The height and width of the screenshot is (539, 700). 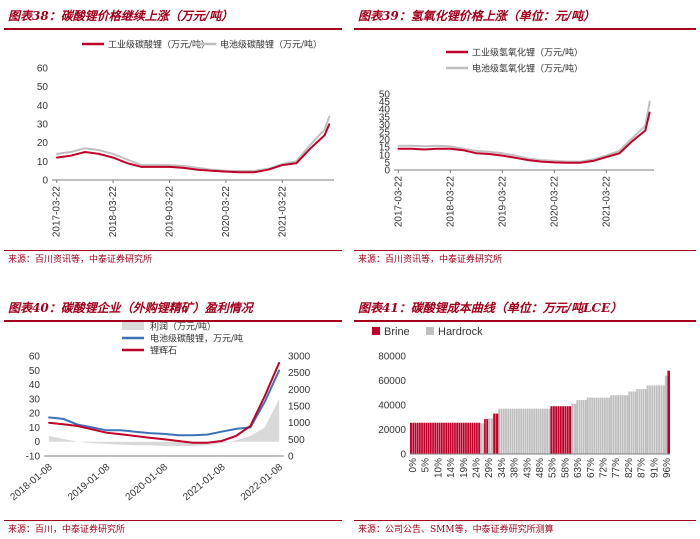 What do you see at coordinates (43, 69) in the screenshot?
I see `y-tick-label: 60` at bounding box center [43, 69].